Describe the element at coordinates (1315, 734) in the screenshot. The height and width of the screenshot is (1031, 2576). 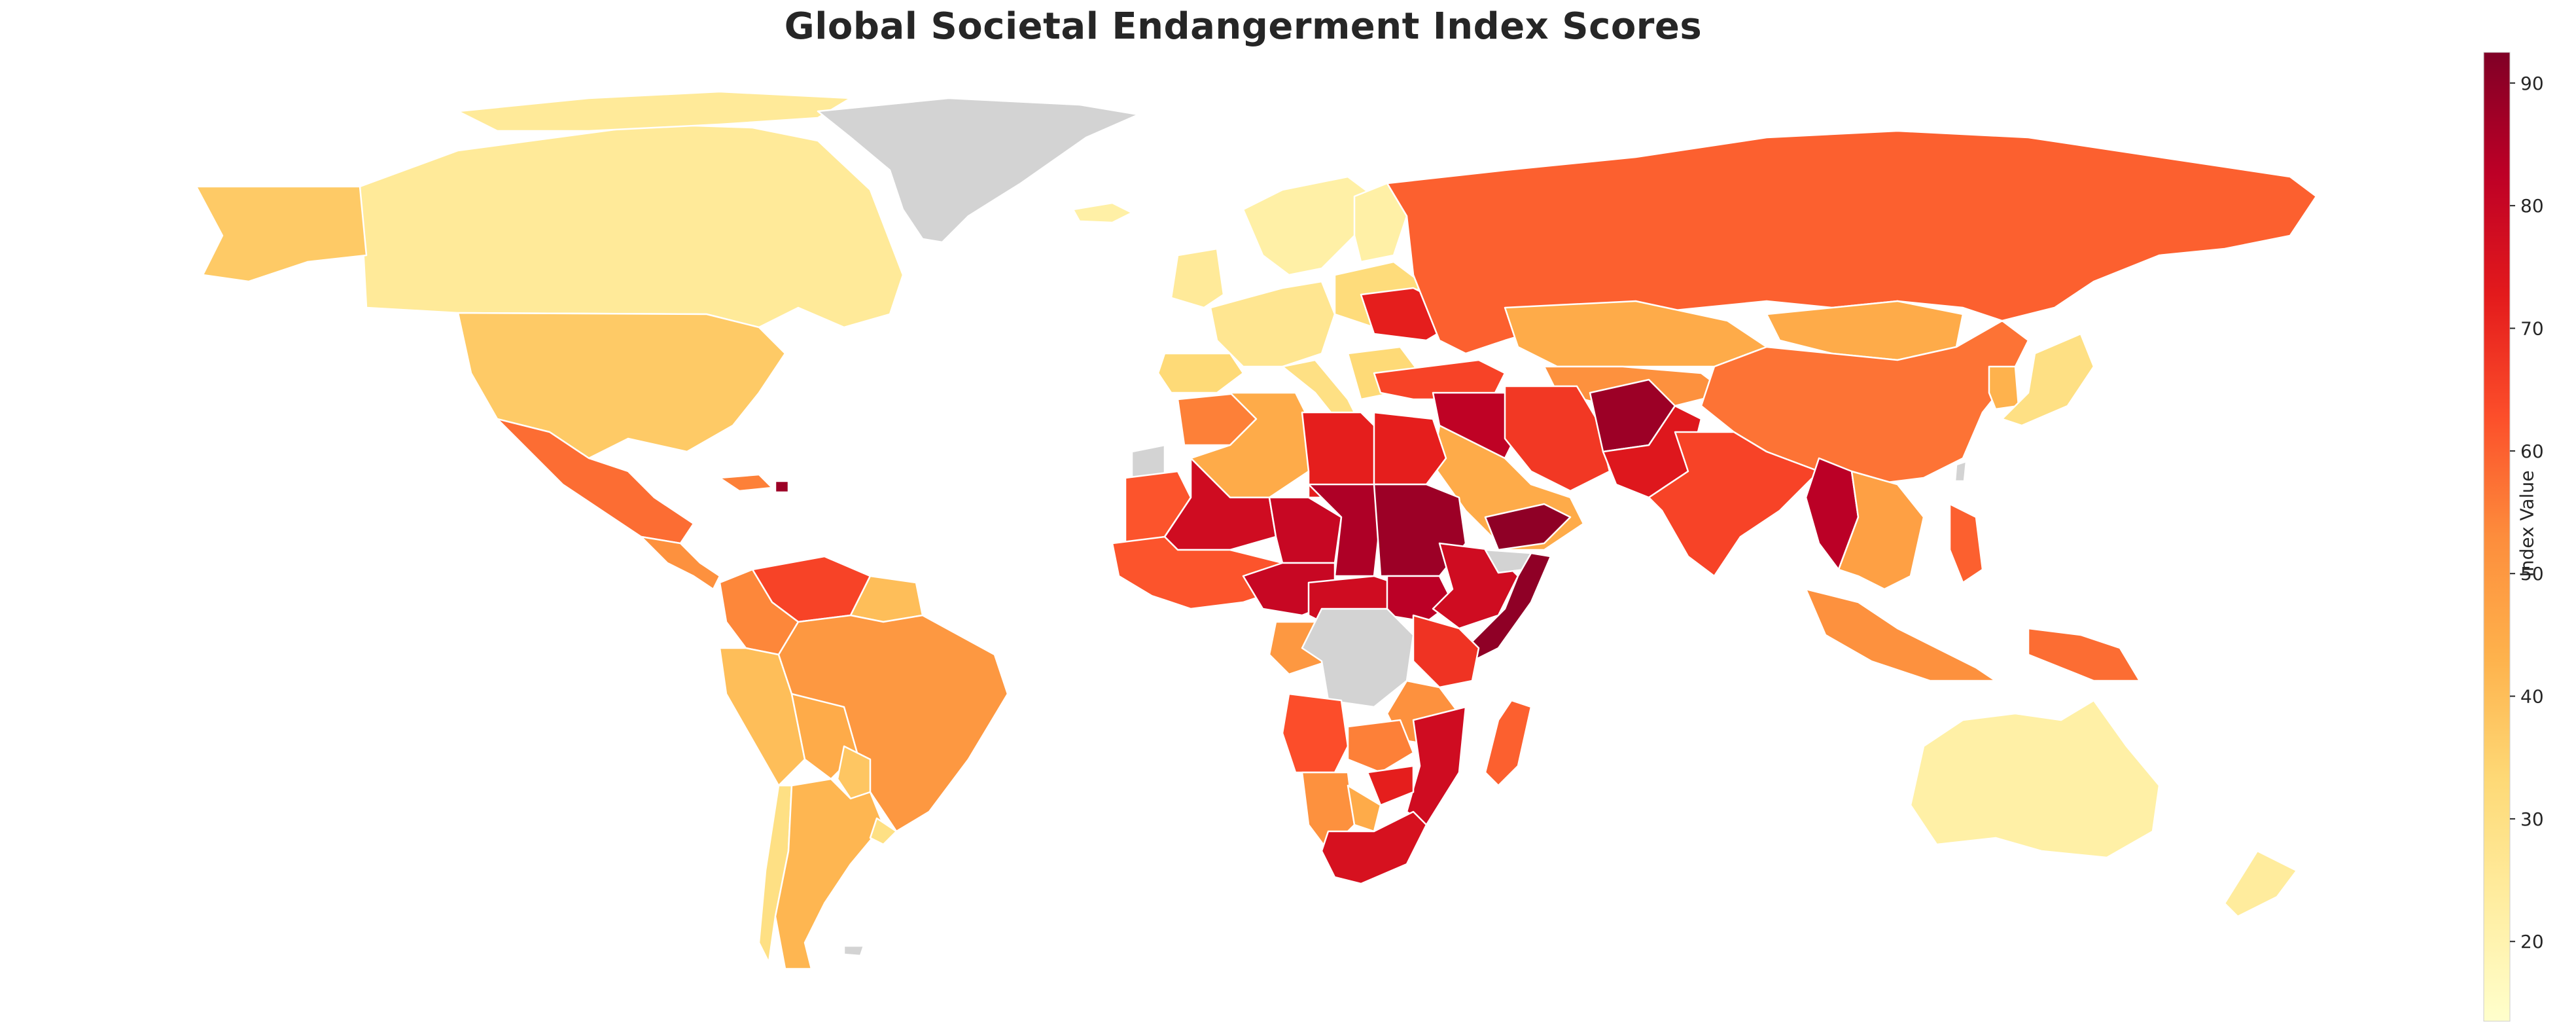
I see `region-angola` at that location.